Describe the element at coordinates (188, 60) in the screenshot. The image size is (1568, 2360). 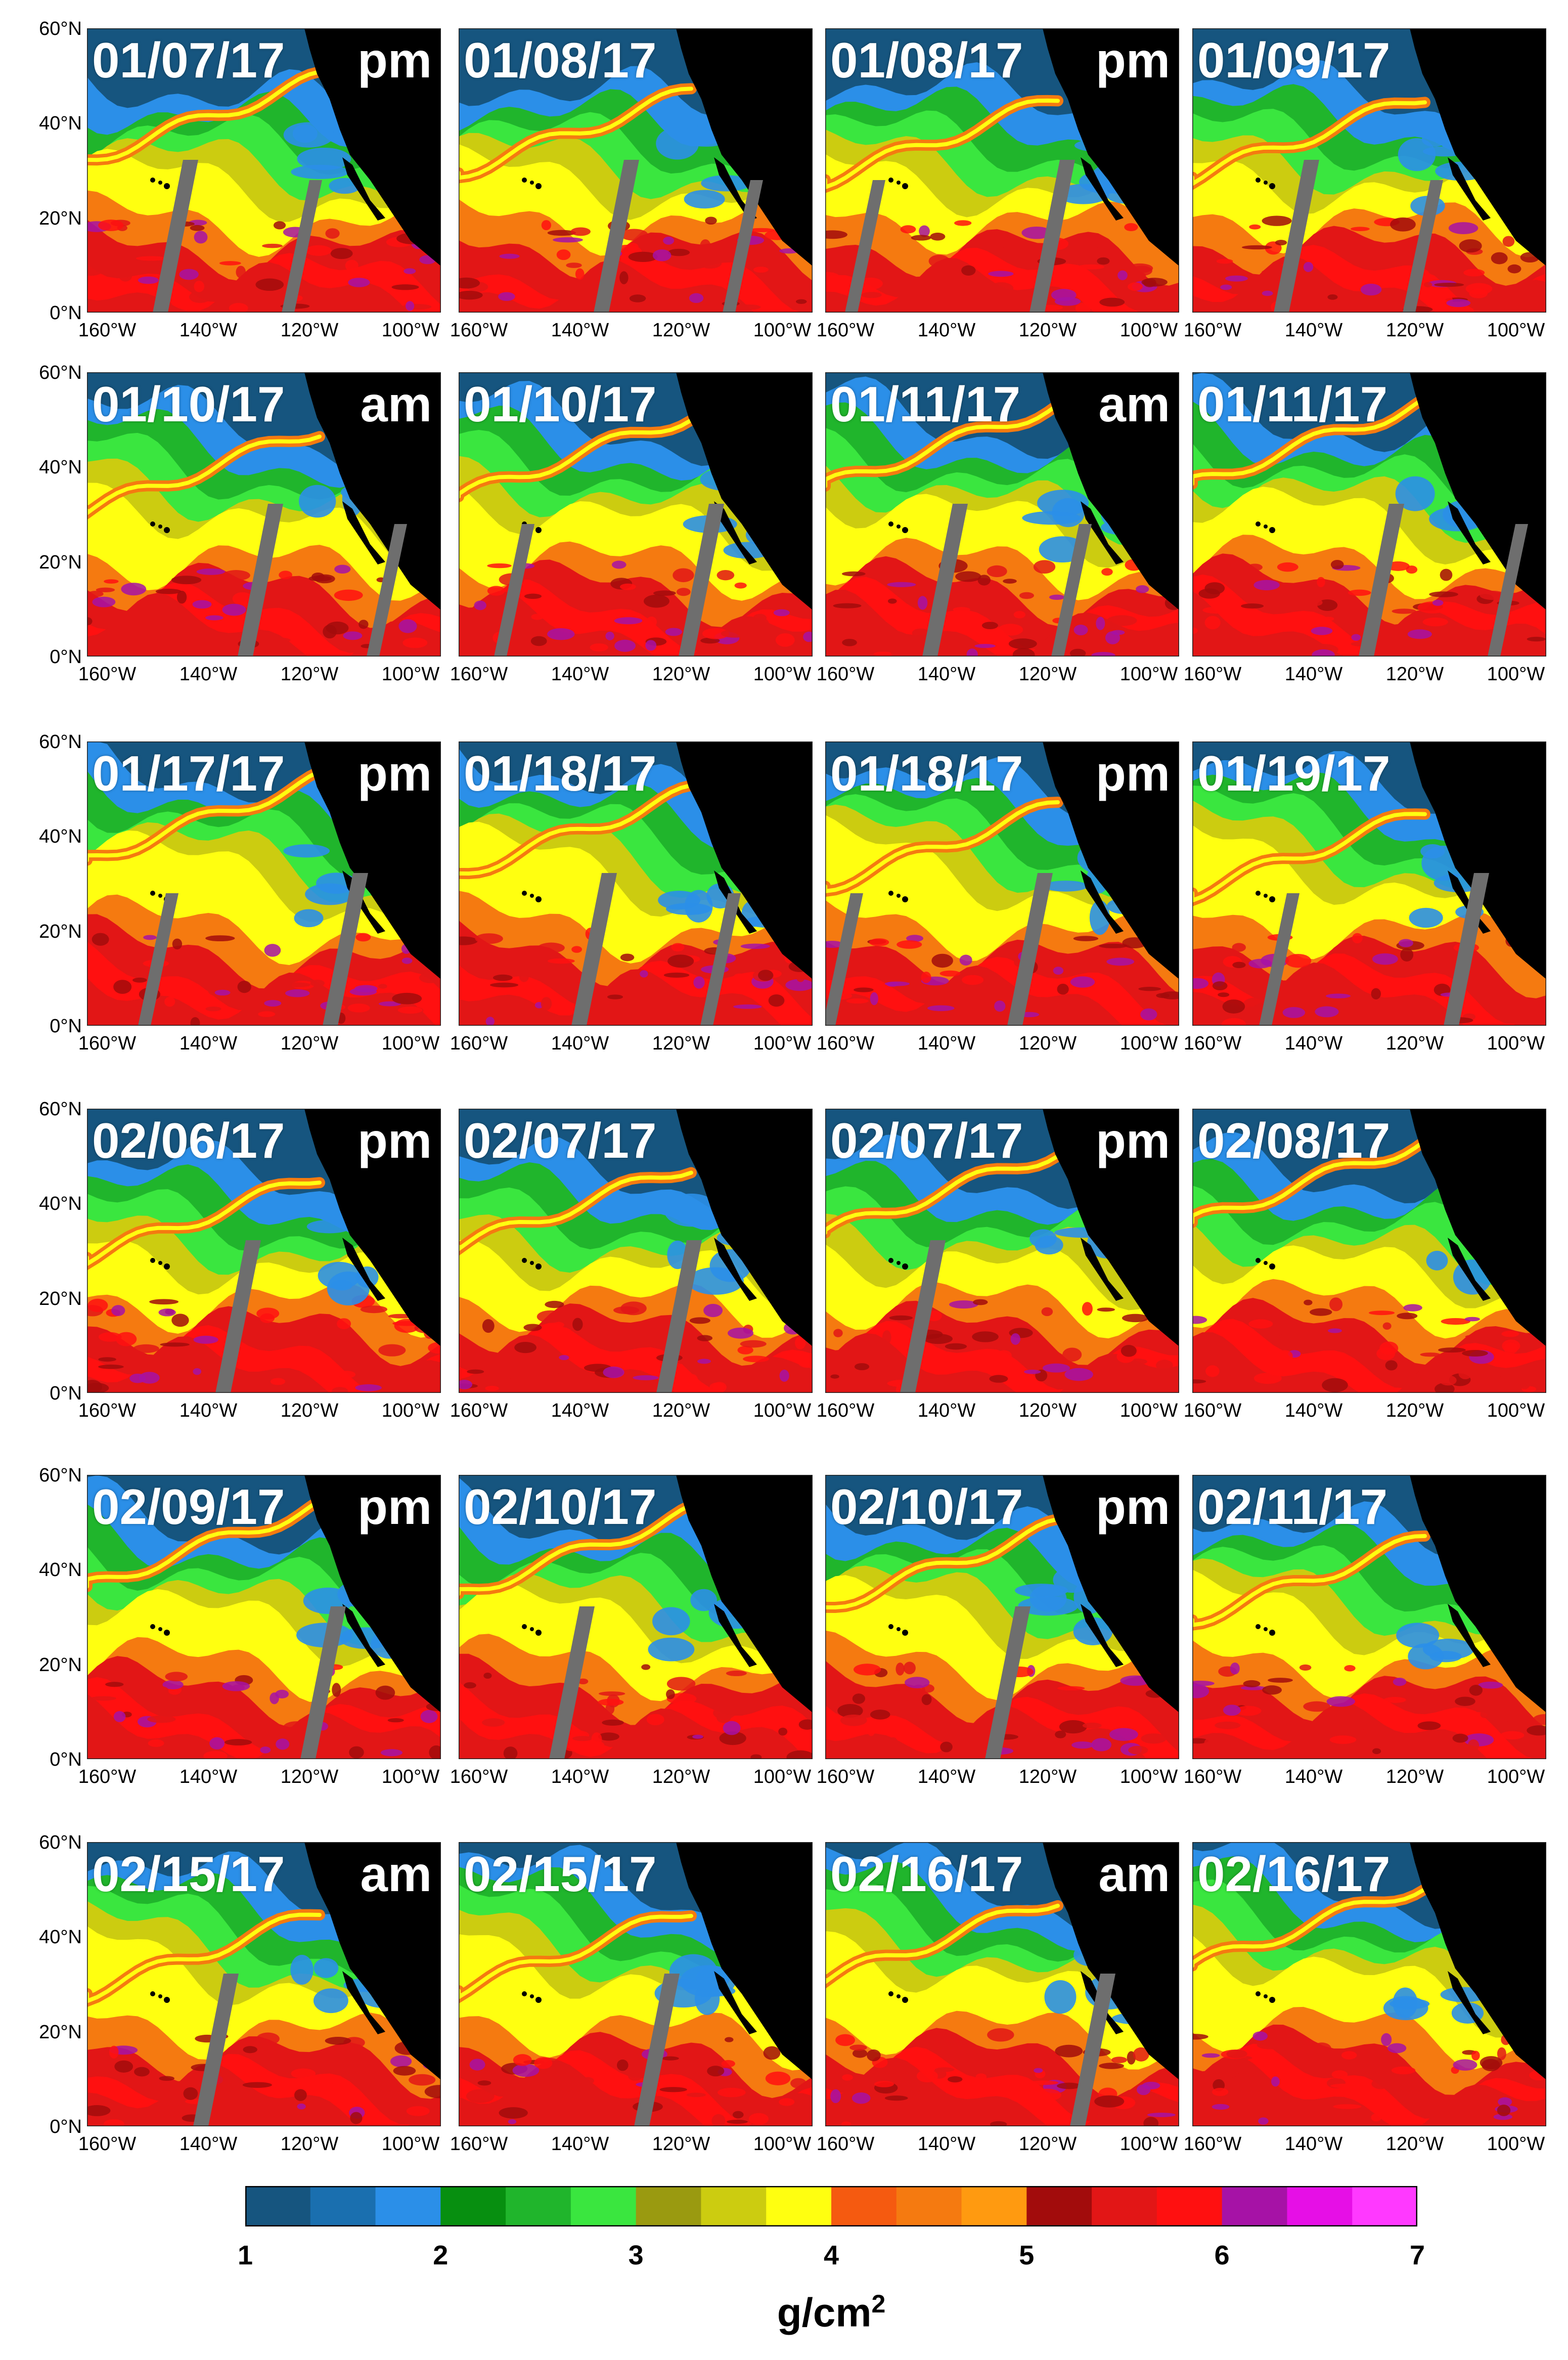
I see `panel-date-label: 01/07/17` at that location.